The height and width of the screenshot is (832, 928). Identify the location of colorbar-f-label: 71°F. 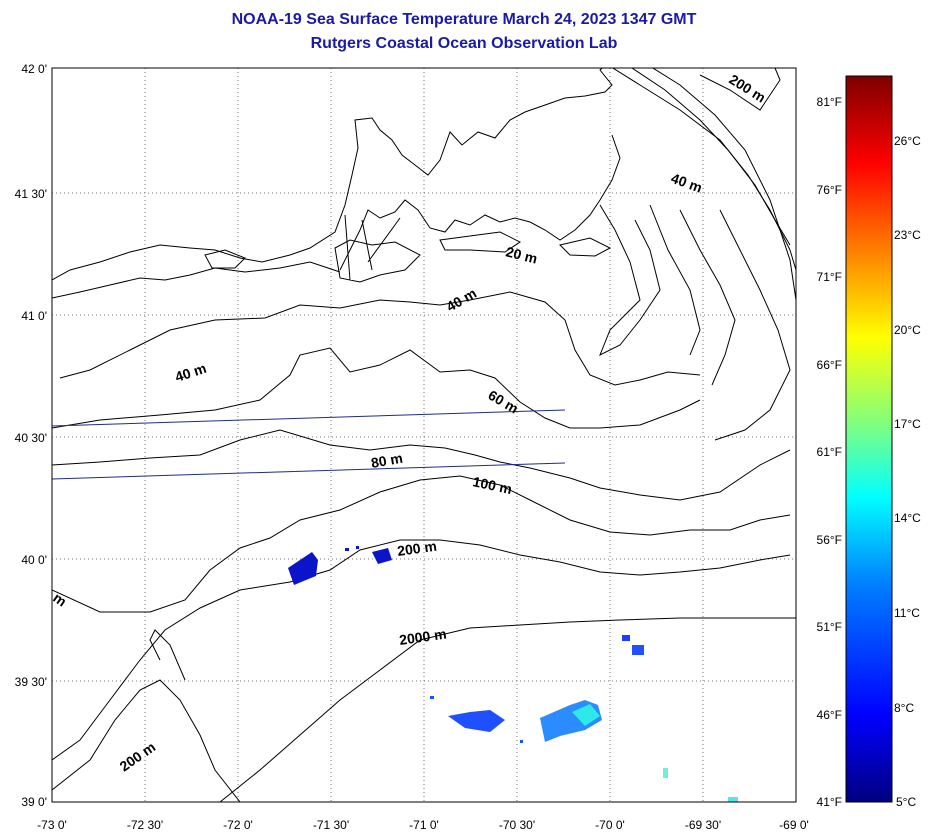
(829, 277).